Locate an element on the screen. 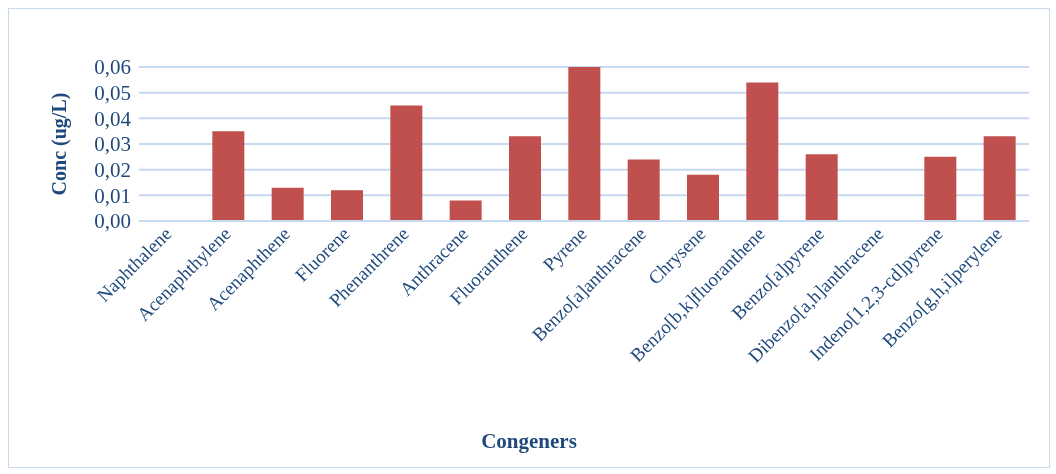 Image resolution: width=1056 pixels, height=474 pixels. y-tick-label: 0,02 is located at coordinates (112, 170).